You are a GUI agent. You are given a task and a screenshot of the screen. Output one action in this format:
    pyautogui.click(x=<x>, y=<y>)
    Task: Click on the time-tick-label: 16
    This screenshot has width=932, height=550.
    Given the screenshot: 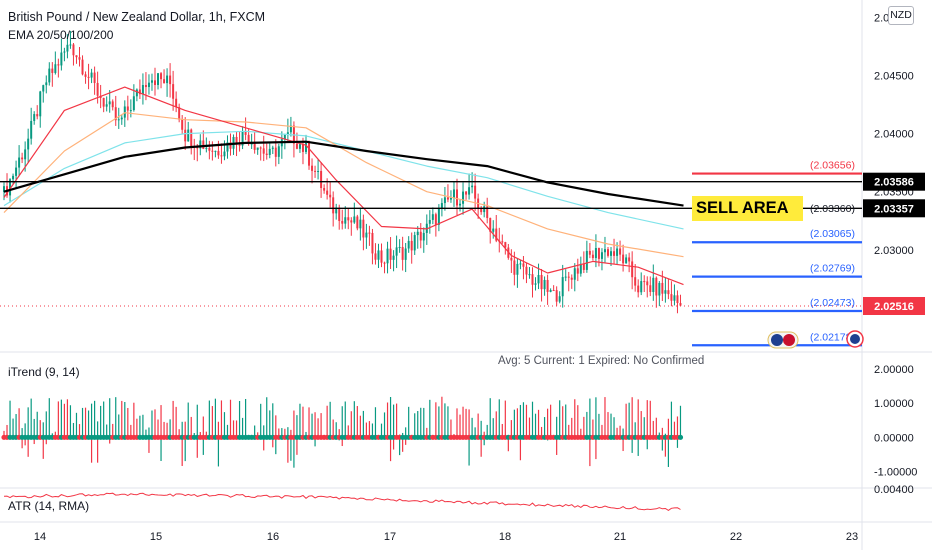 What is the action you would take?
    pyautogui.click(x=273, y=537)
    